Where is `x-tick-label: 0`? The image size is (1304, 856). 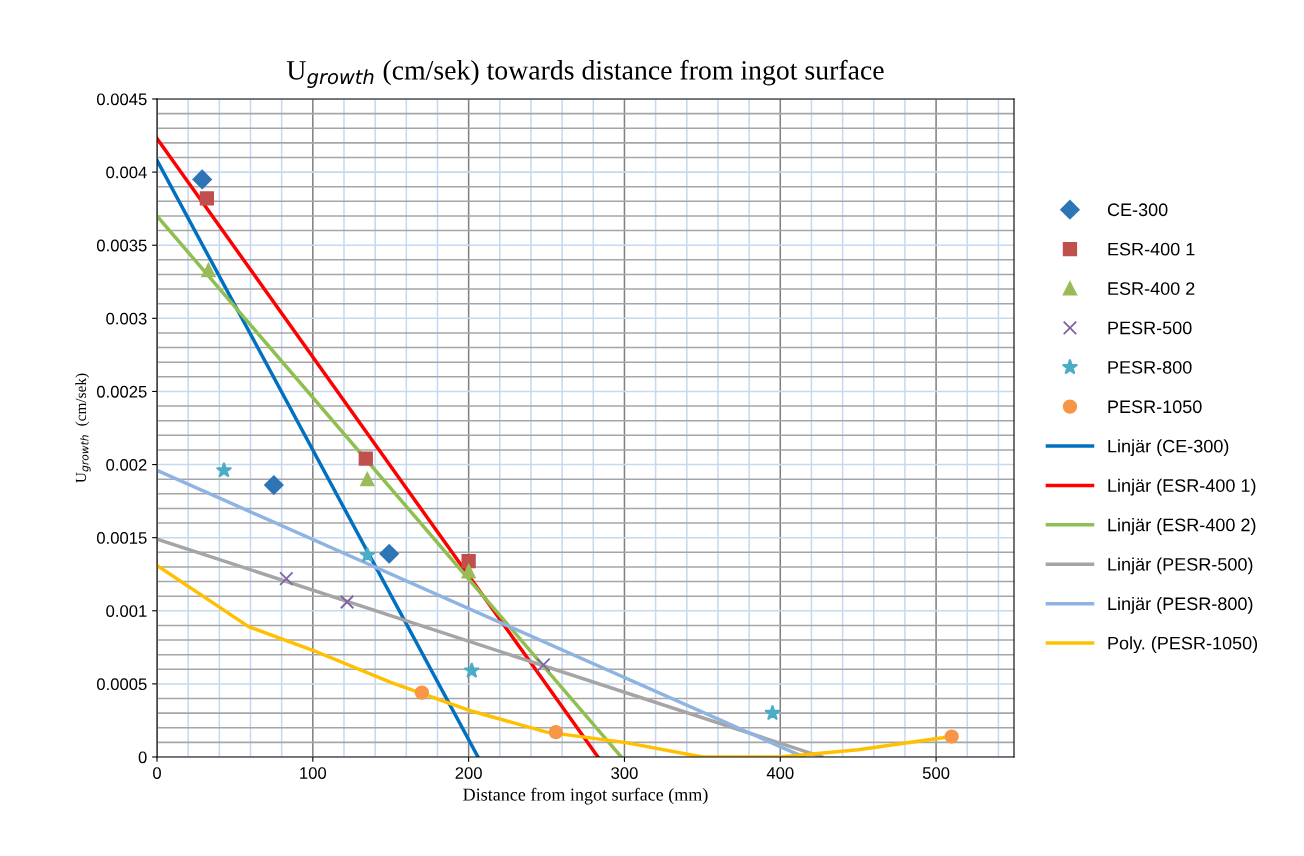 x-tick-label: 0 is located at coordinates (157, 773).